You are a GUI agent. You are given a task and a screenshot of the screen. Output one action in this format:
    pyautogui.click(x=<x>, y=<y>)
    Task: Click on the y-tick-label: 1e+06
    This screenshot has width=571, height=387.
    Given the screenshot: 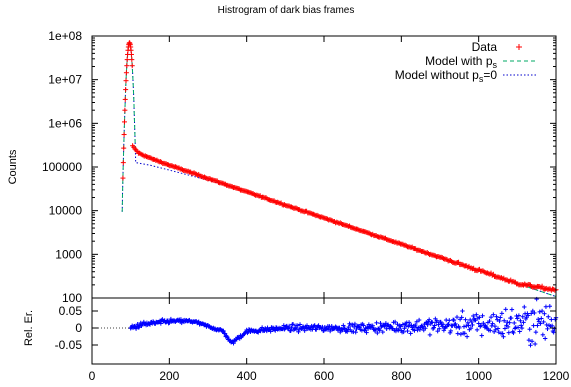 What is the action you would take?
    pyautogui.click(x=65, y=123)
    